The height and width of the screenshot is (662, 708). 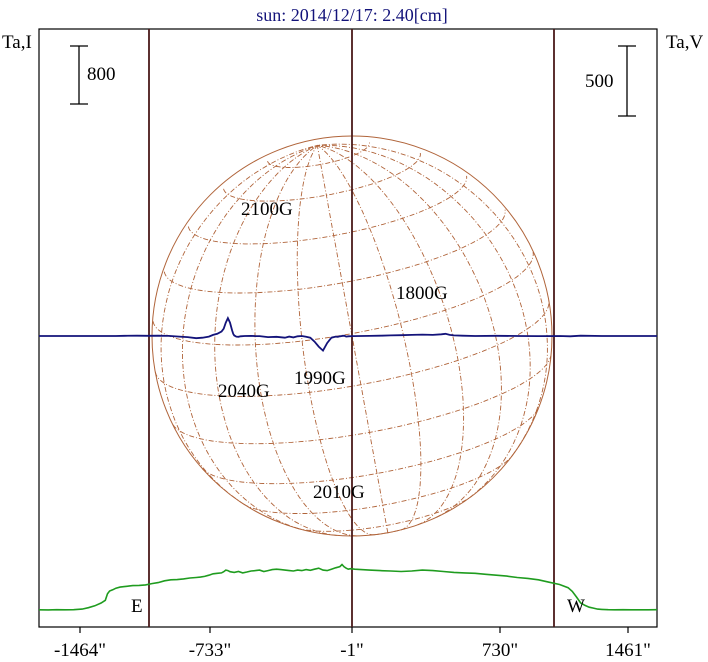 What do you see at coordinates (267, 209) in the screenshot?
I see `annotation-2100g: 2100G` at bounding box center [267, 209].